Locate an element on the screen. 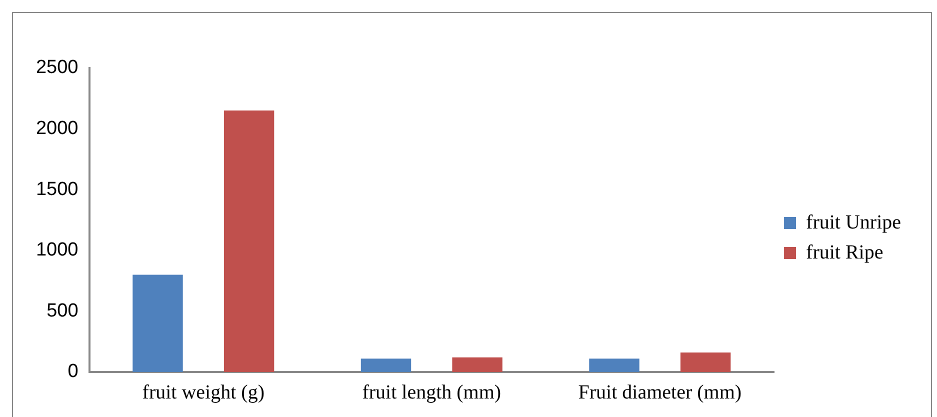 The width and height of the screenshot is (937, 417). legend-label: fruit Ripe is located at coordinates (845, 252).